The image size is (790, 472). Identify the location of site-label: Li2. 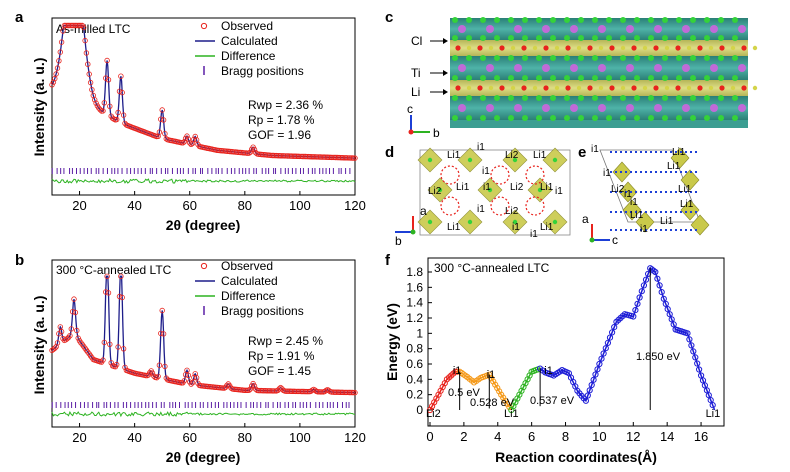
(433, 414).